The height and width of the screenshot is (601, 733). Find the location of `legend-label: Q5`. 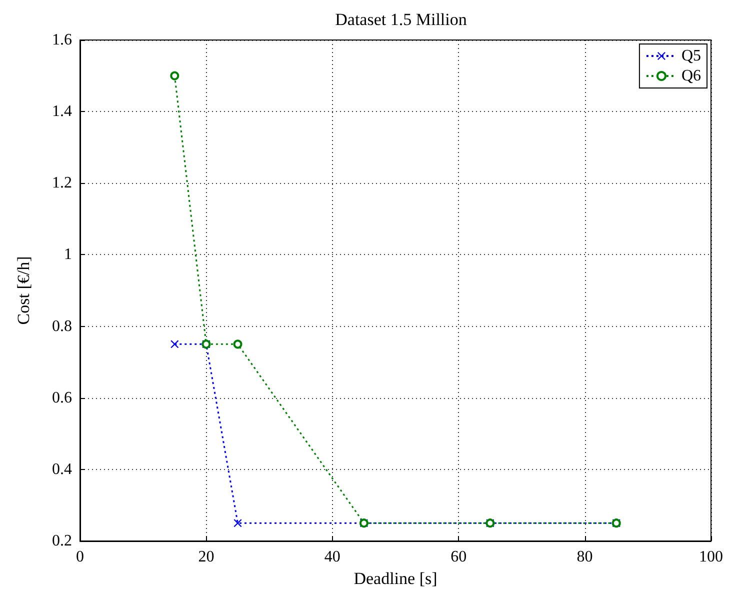

legend-label: Q5 is located at coordinates (691, 56).